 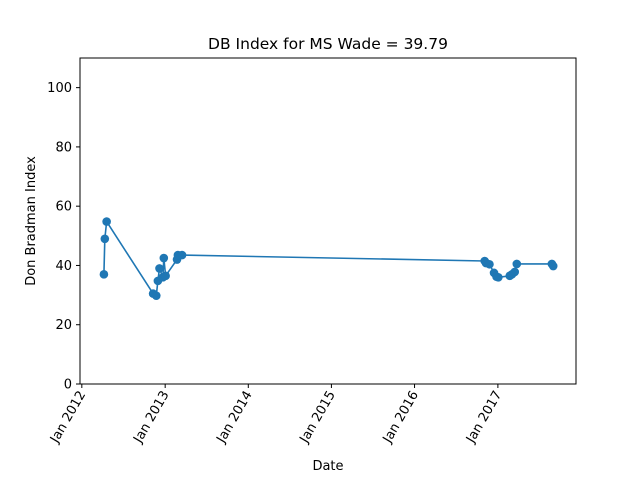 What do you see at coordinates (63, 147) in the screenshot?
I see `y-tick-label: 80` at bounding box center [63, 147].